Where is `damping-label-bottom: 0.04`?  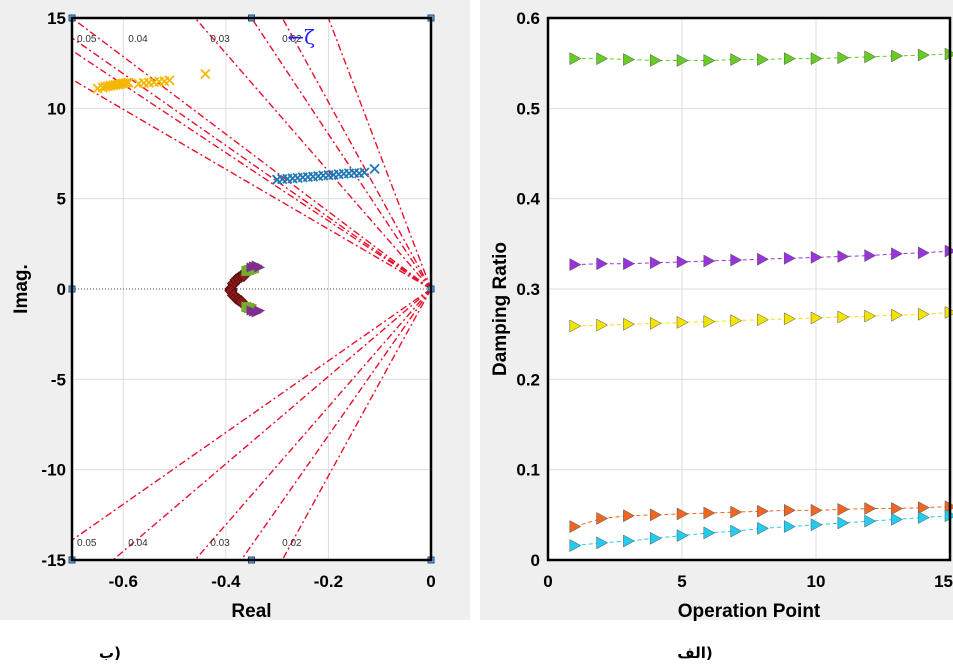
damping-label-bottom: 0.04 is located at coordinates (138, 543).